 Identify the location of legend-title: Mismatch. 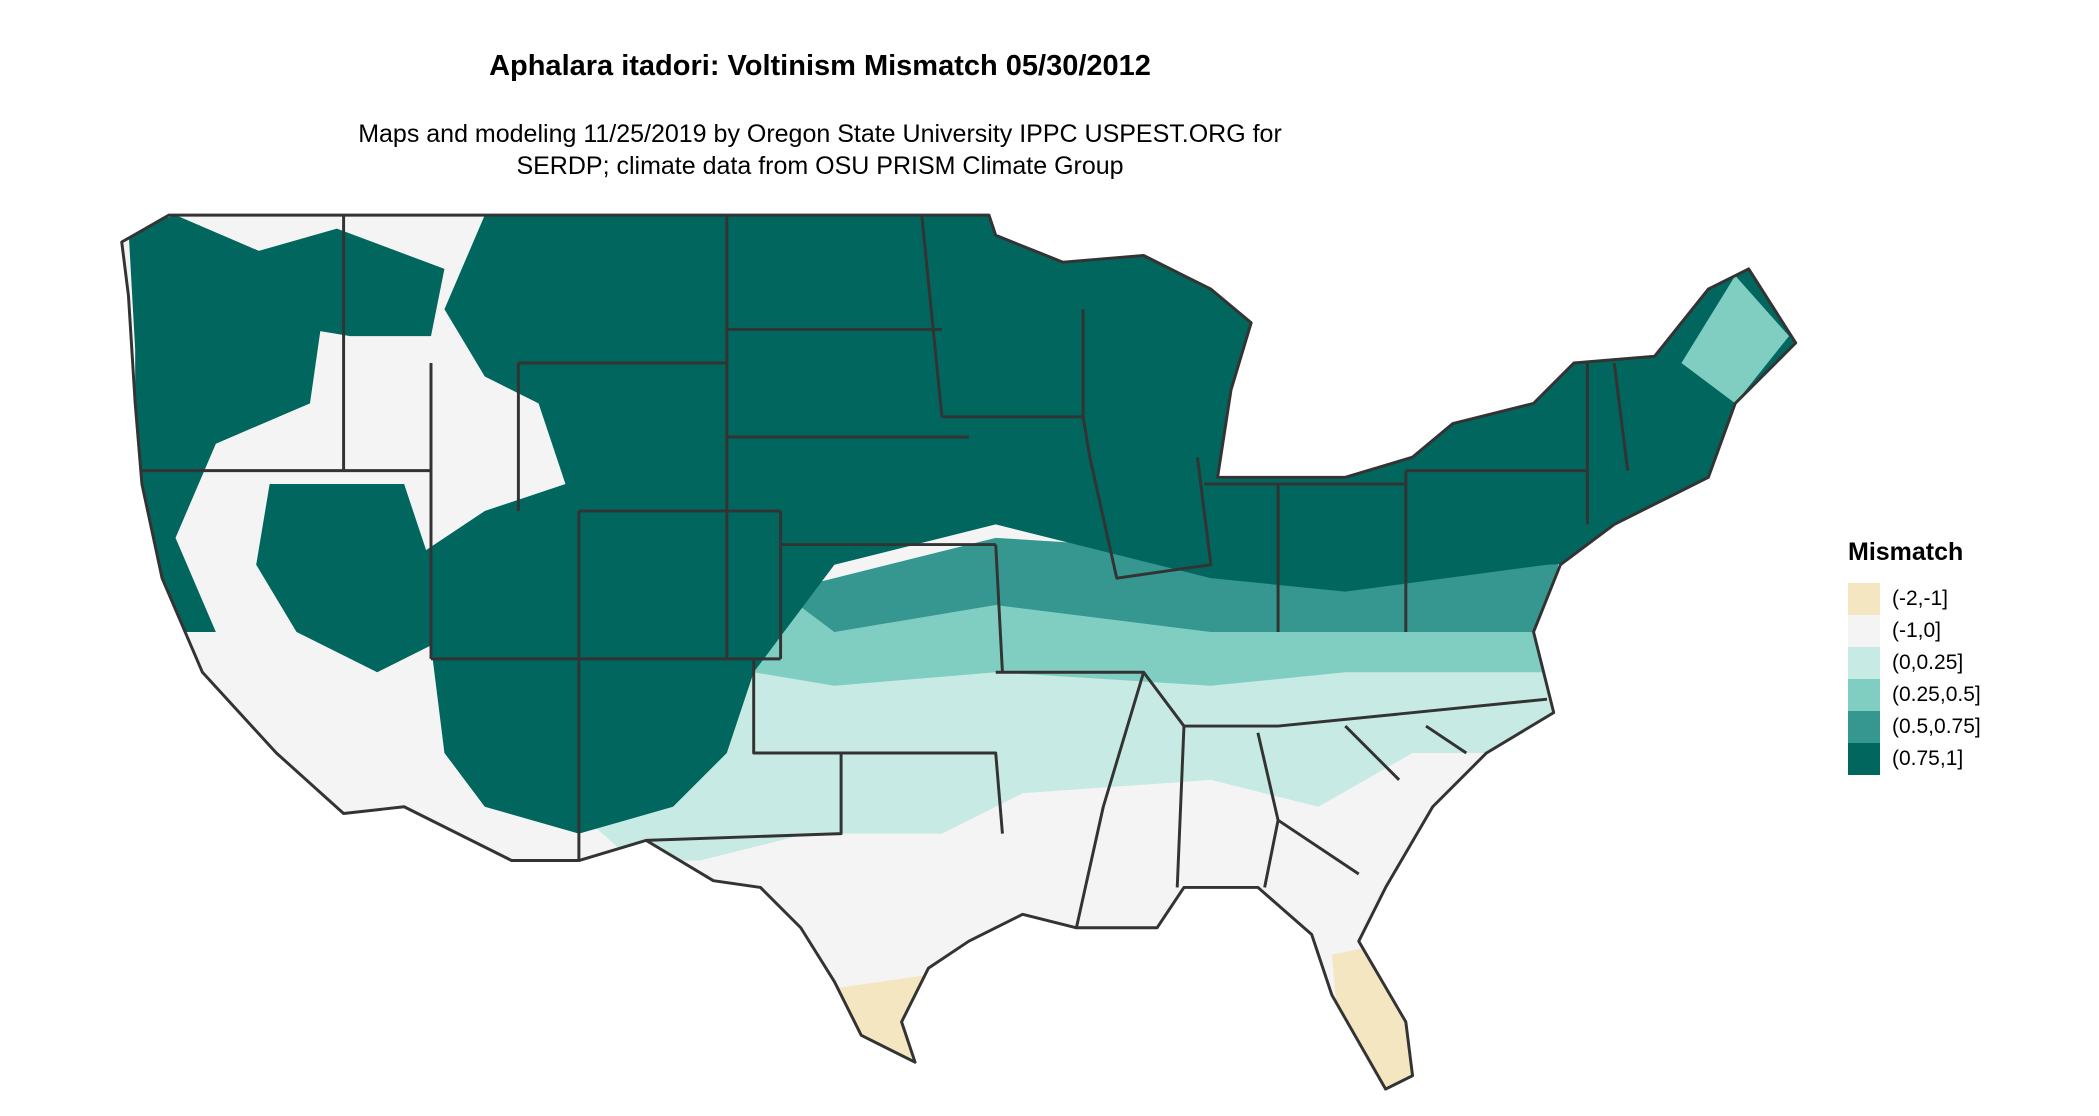
(1906, 552).